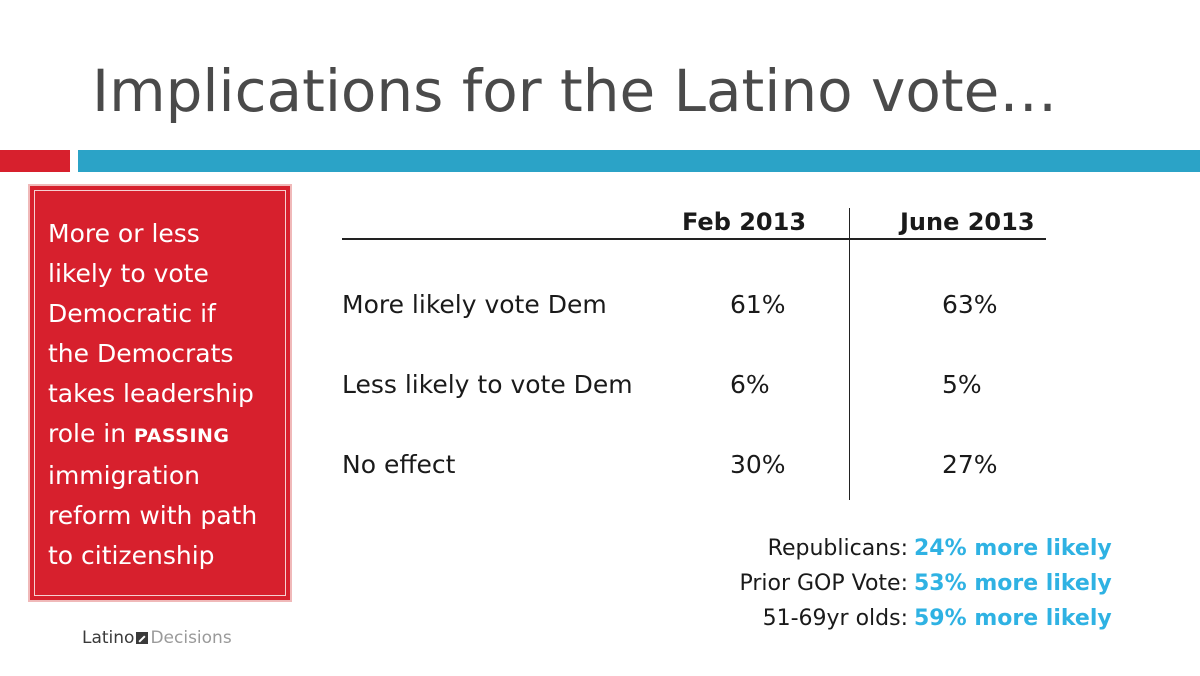  What do you see at coordinates (487, 384) in the screenshot?
I see `row-label-less-likely: Less likely to vote Dem` at bounding box center [487, 384].